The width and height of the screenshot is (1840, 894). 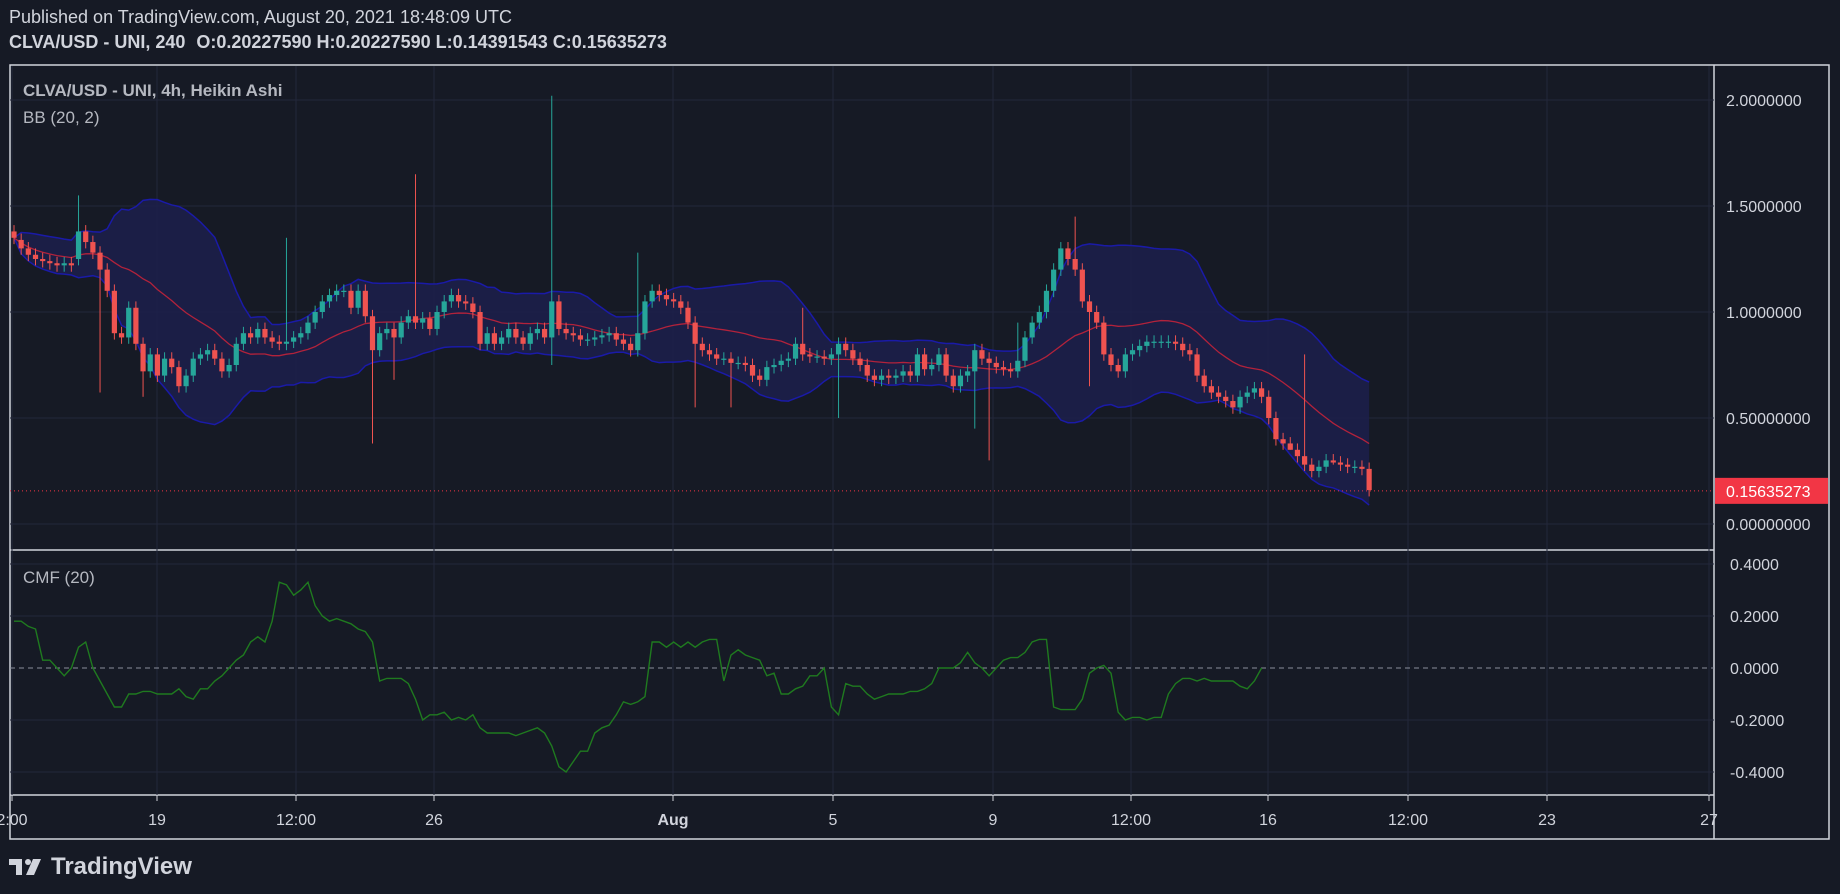 What do you see at coordinates (14, 820) in the screenshot?
I see `time-tick-label: 2:00` at bounding box center [14, 820].